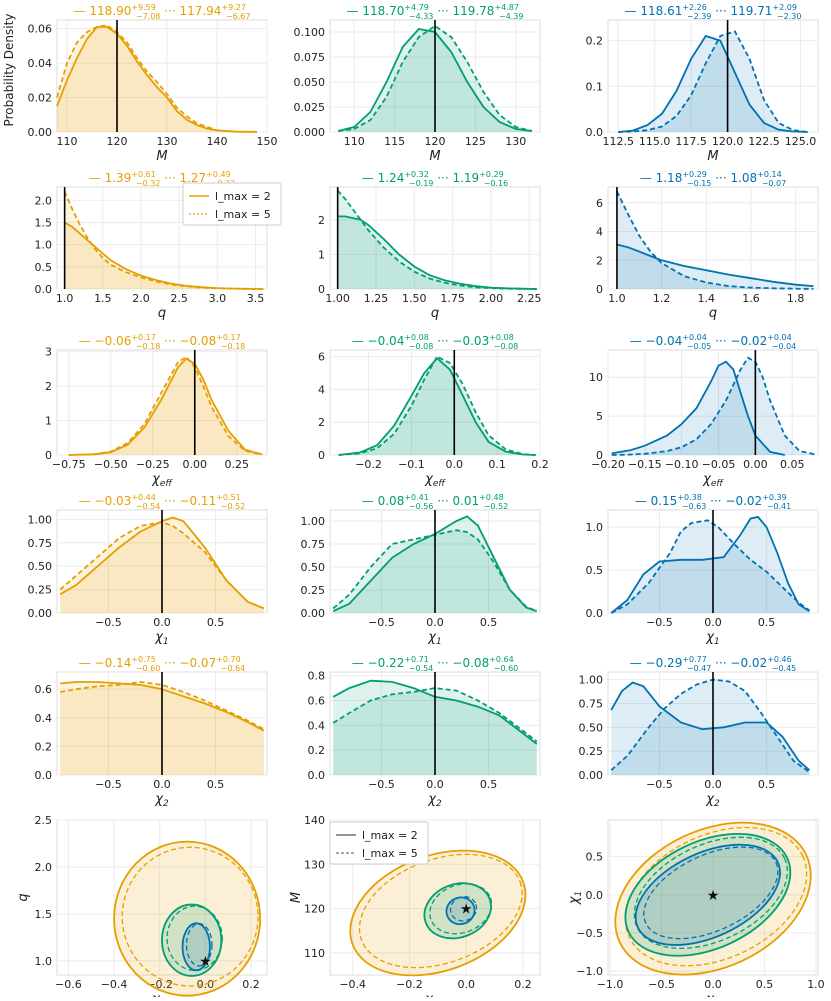  I want to click on x-tick-label: −0.10, so click(682, 464).